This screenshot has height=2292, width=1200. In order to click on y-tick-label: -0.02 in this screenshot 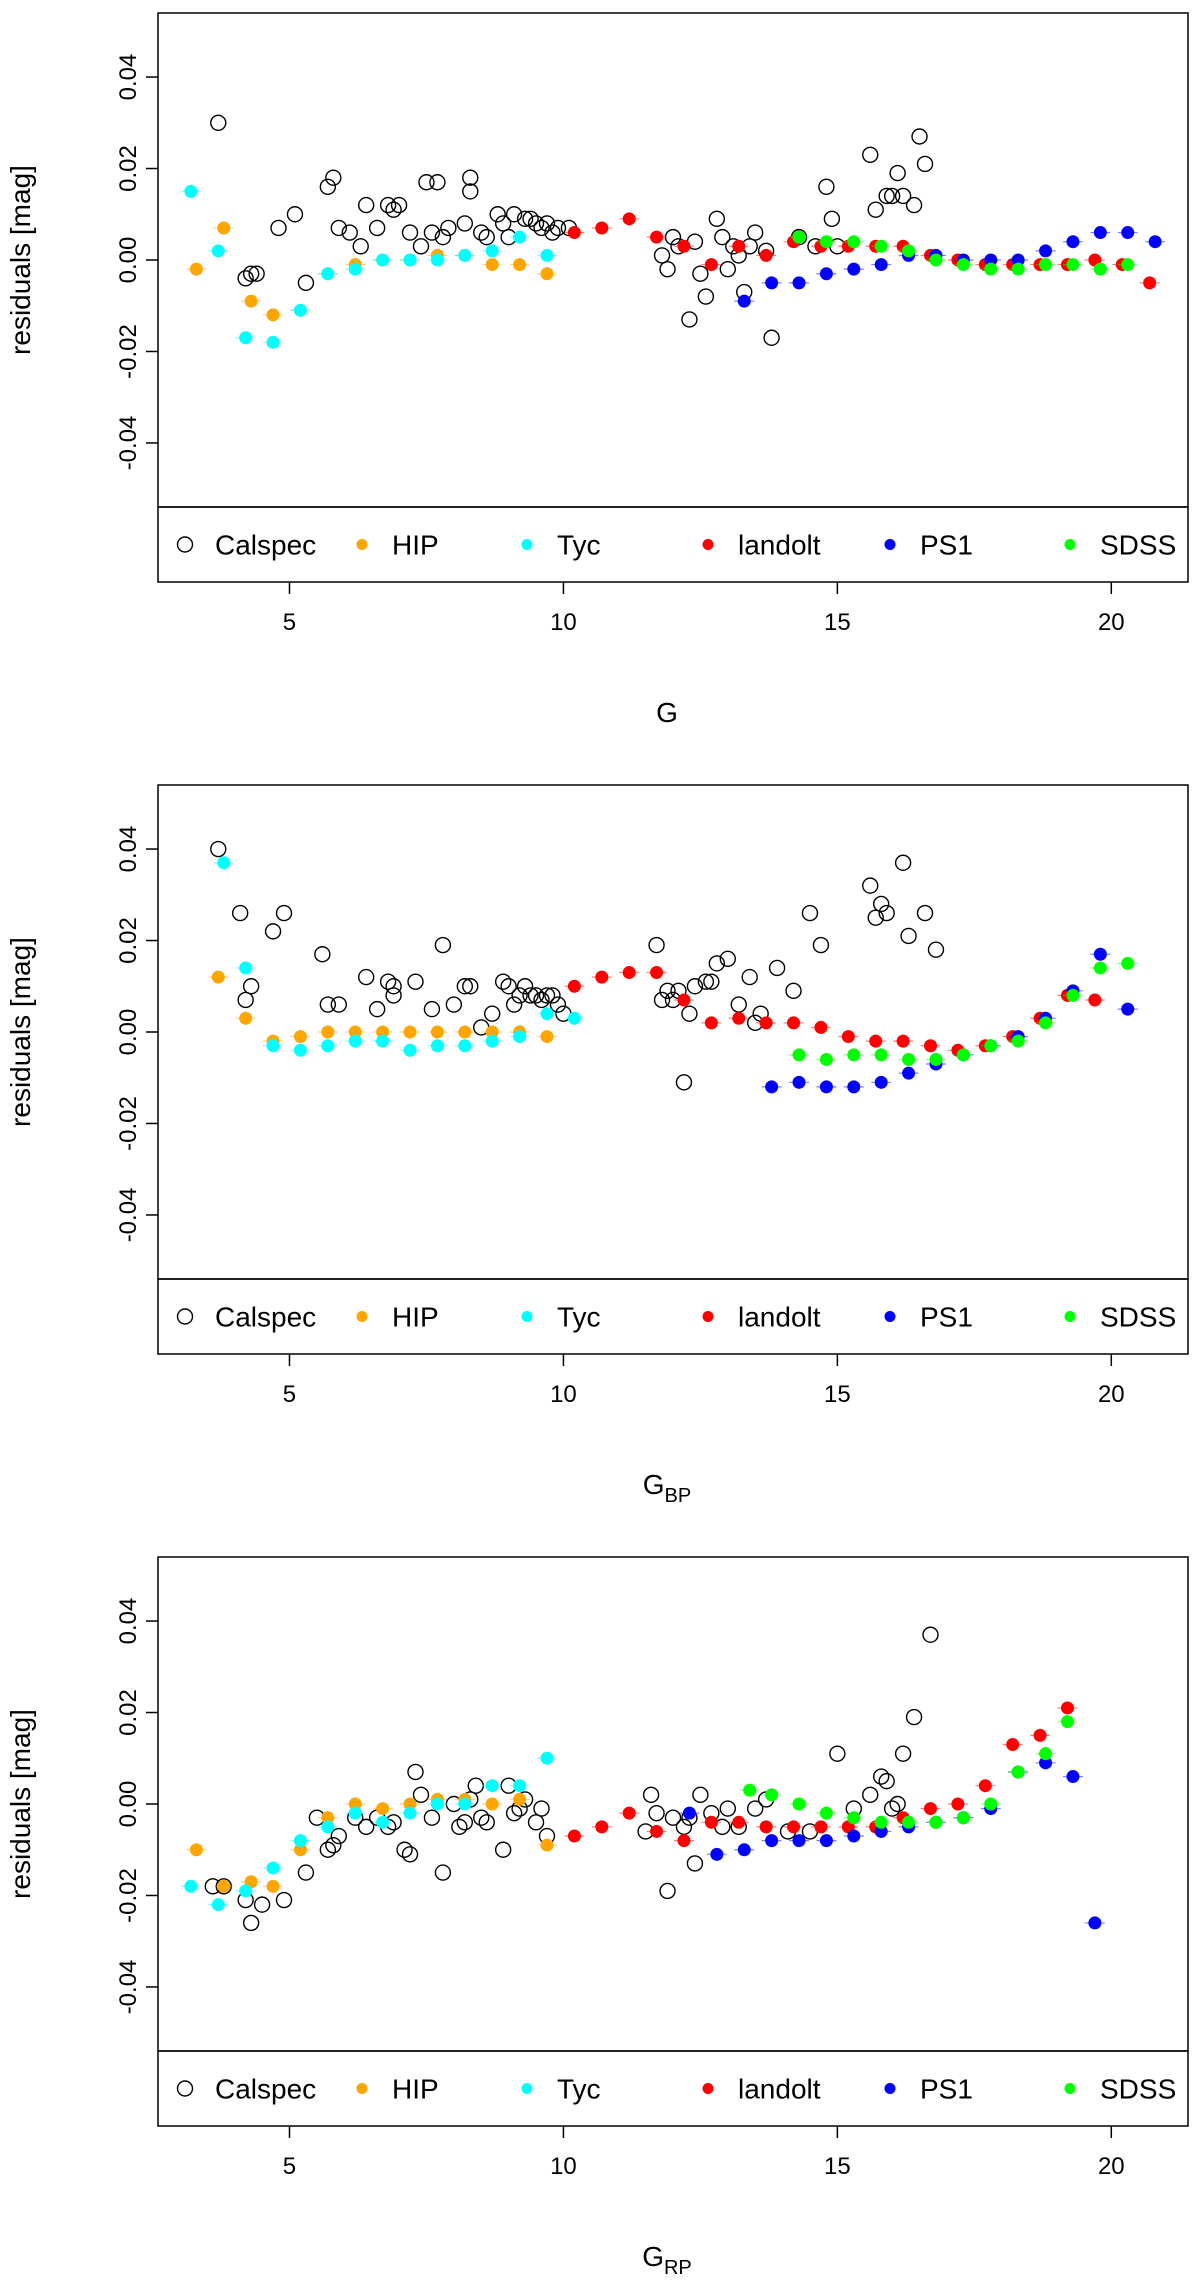, I will do `click(128, 1123)`.